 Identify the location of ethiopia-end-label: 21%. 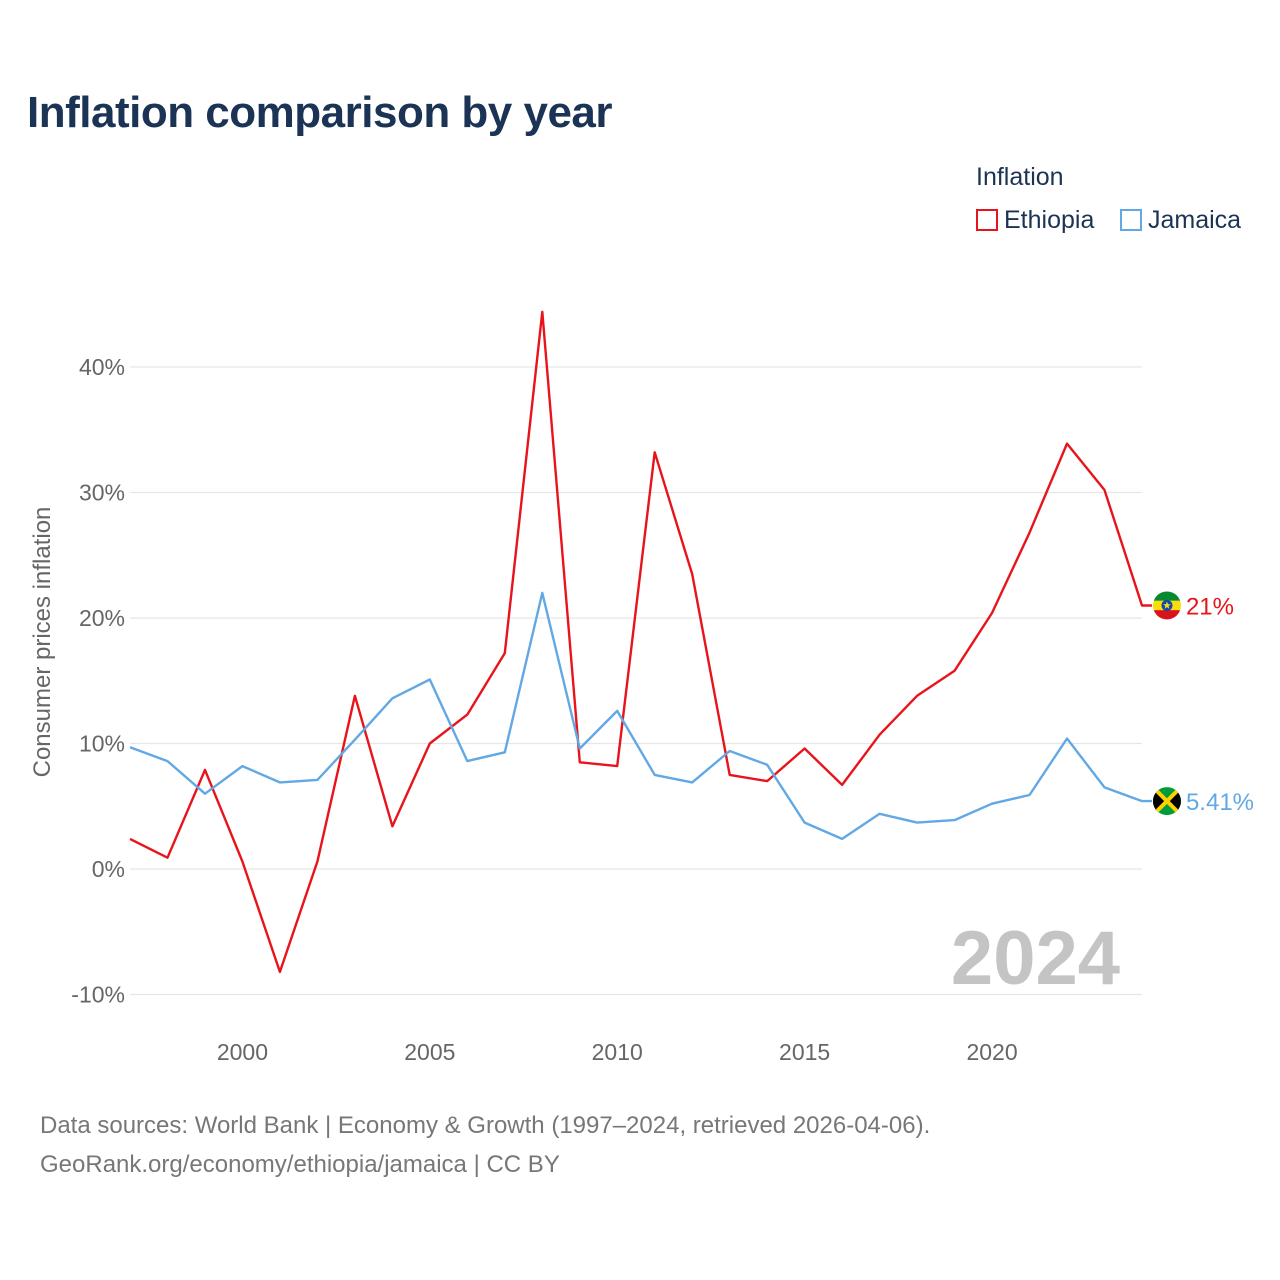
(1210, 606).